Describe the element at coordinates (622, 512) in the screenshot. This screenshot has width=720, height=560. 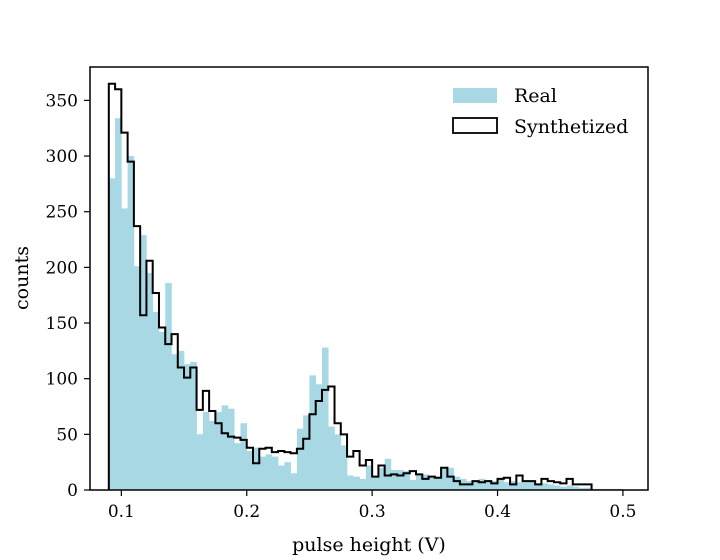
I see `x-tick-label: 0.5` at that location.